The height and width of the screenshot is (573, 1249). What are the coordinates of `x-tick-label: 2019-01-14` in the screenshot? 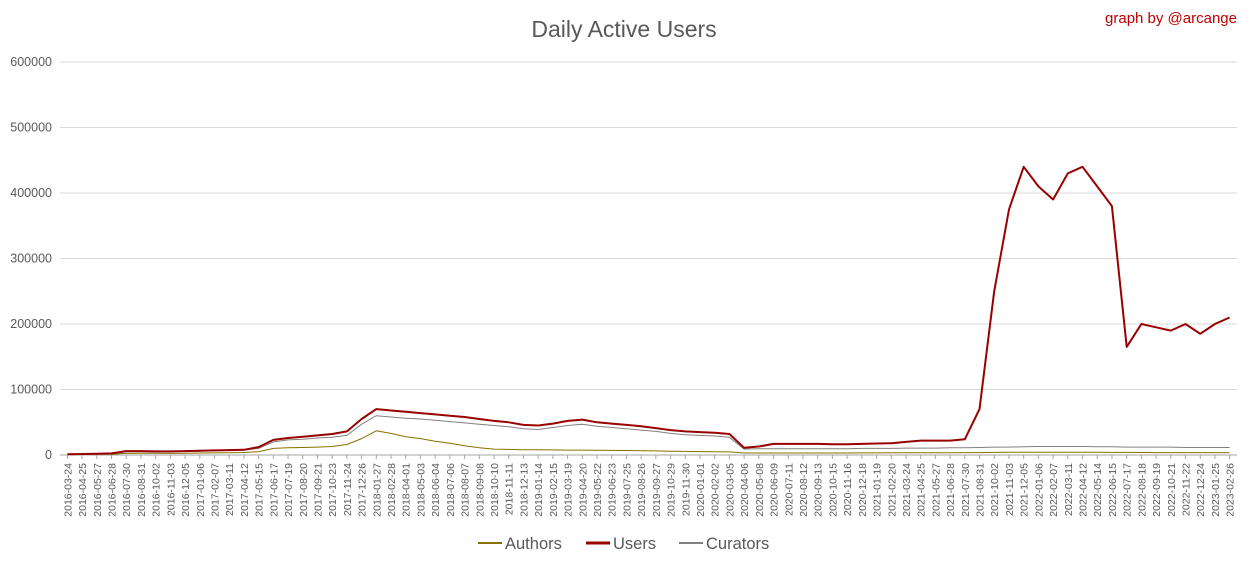 It's located at (539, 490).